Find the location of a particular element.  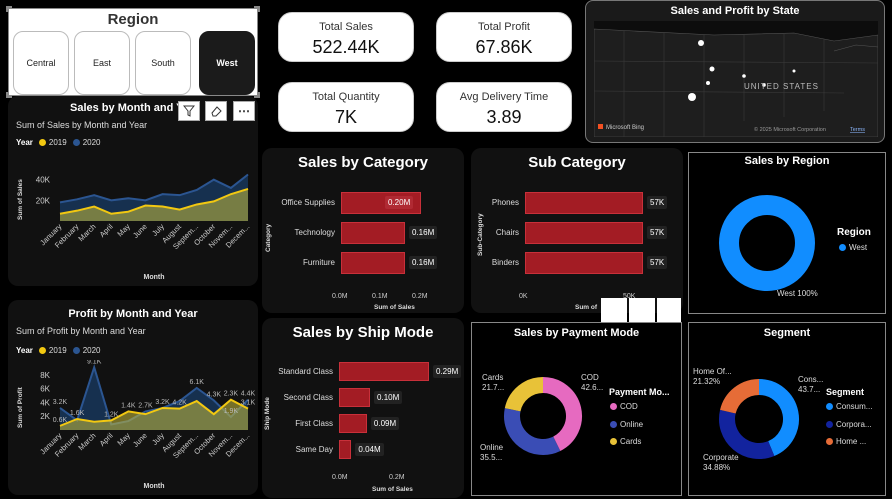

data-label: 3.2K is located at coordinates (162, 402).